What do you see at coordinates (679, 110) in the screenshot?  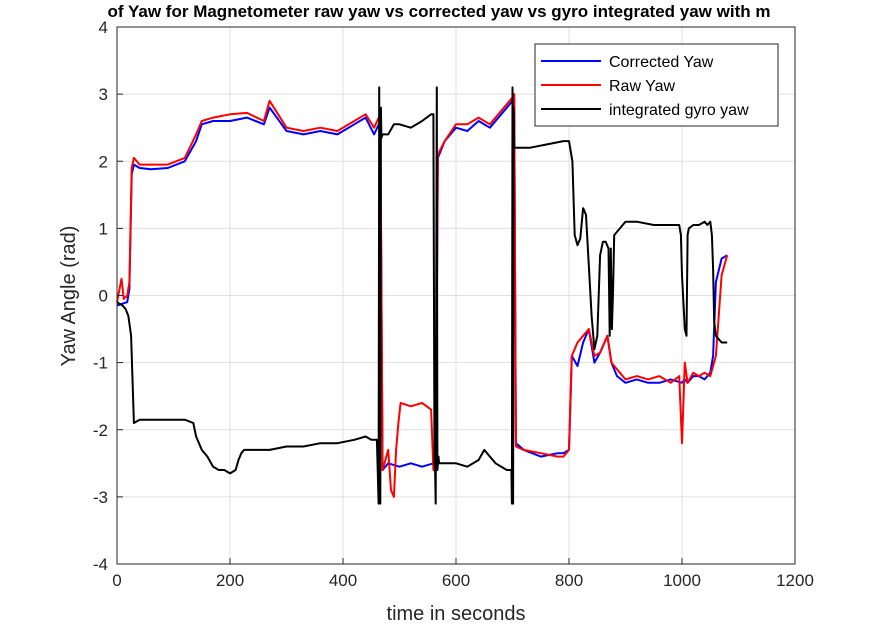 I see `legend-label-integrated-gyro-yaw: integrated gyro yaw` at bounding box center [679, 110].